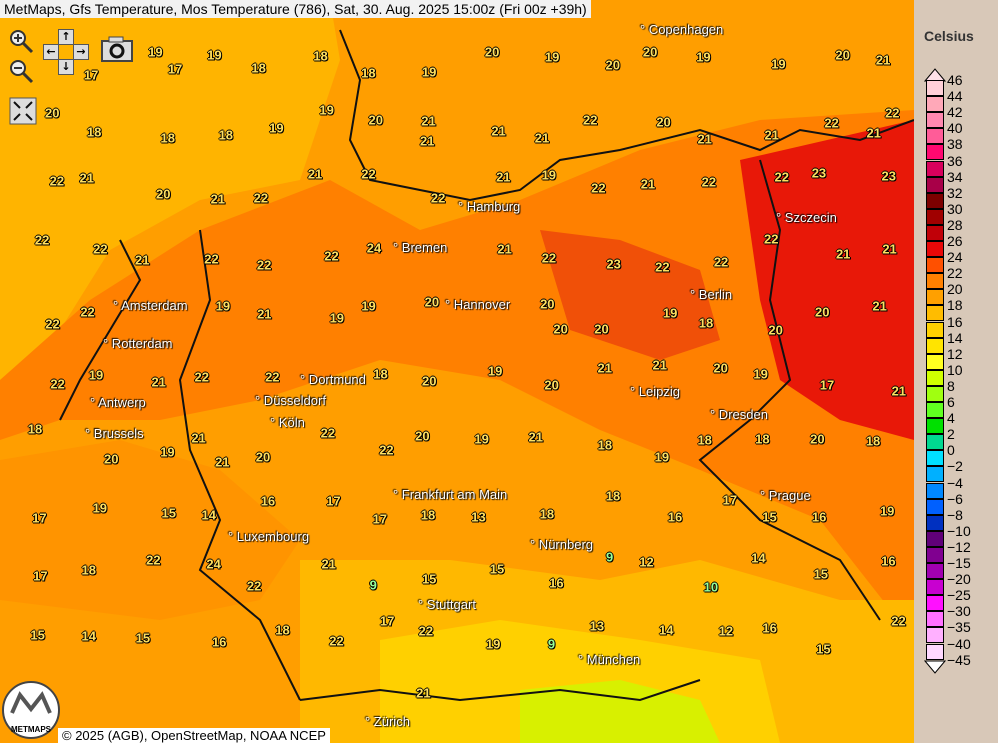 This screenshot has width=998, height=743. What do you see at coordinates (955, 257) in the screenshot?
I see `legend-label: 24` at bounding box center [955, 257].